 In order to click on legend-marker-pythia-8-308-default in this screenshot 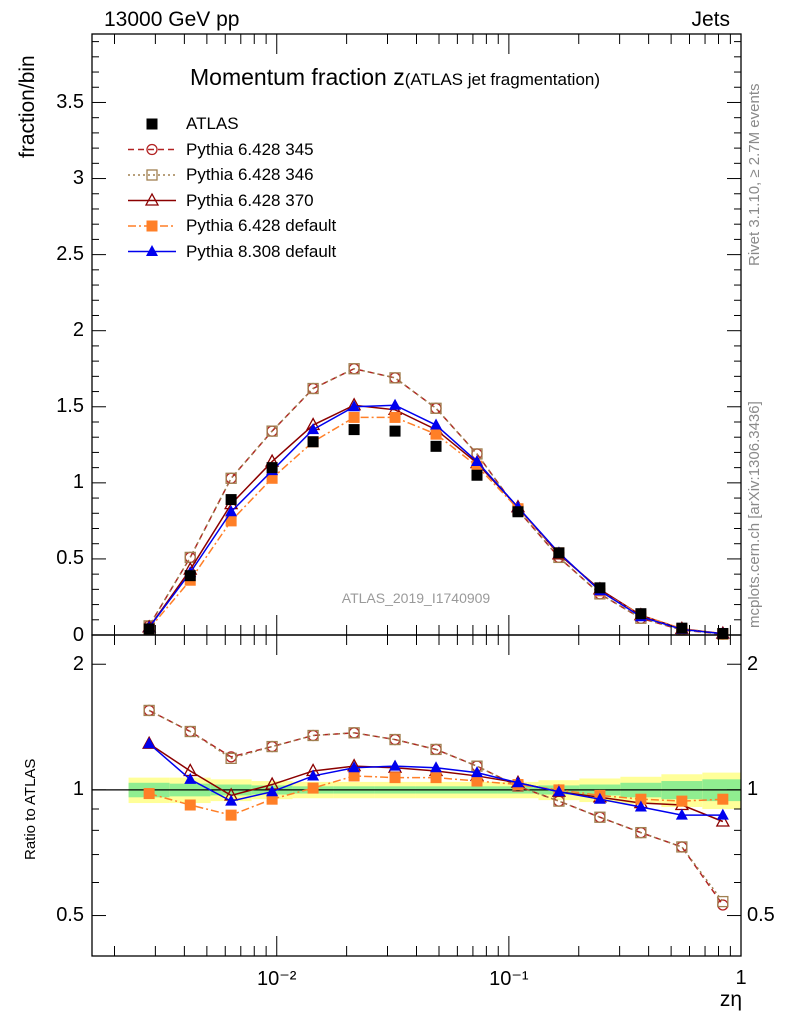, I will do `click(152, 250)`.